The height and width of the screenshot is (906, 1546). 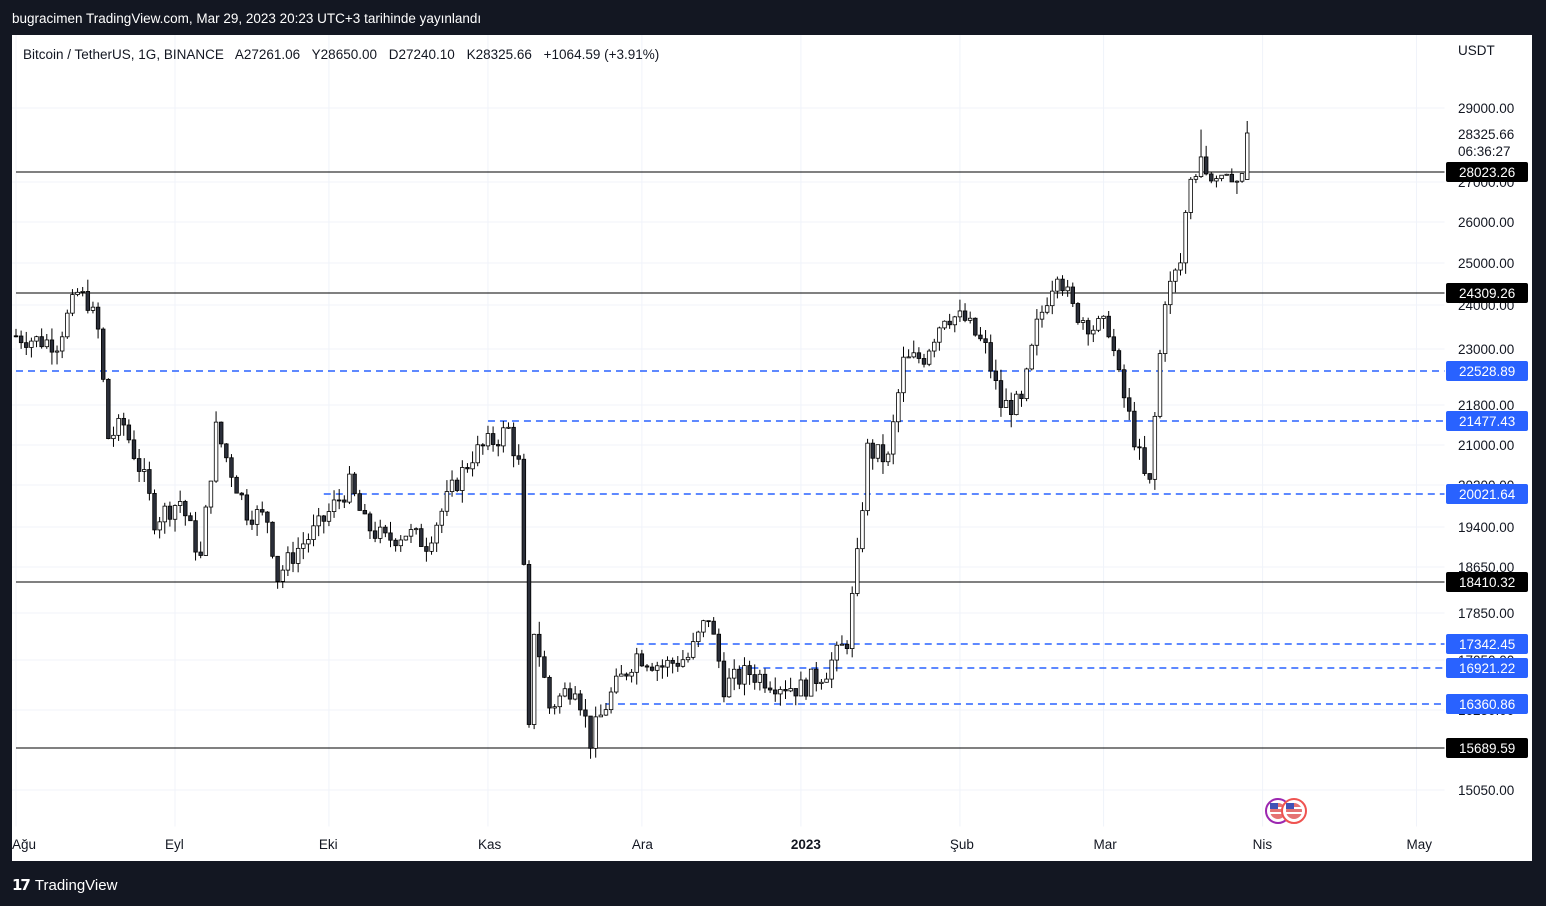 What do you see at coordinates (267, 54) in the screenshot?
I see `legend-open: A27261.06` at bounding box center [267, 54].